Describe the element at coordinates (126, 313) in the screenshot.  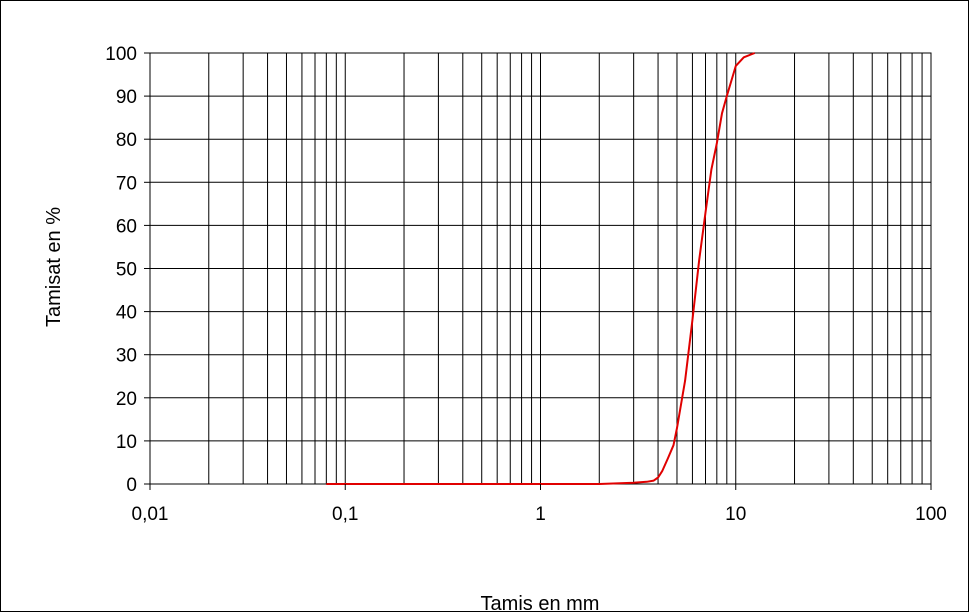
I see `y-tick-label: 40` at that location.